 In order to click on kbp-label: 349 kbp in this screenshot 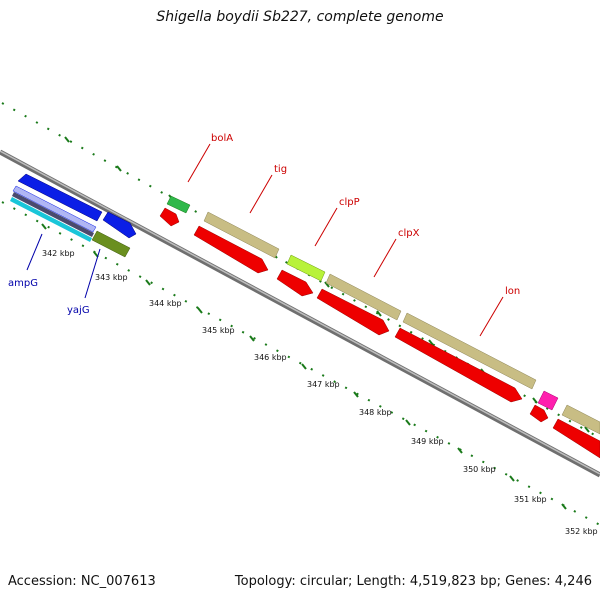, I will do `click(427, 441)`.